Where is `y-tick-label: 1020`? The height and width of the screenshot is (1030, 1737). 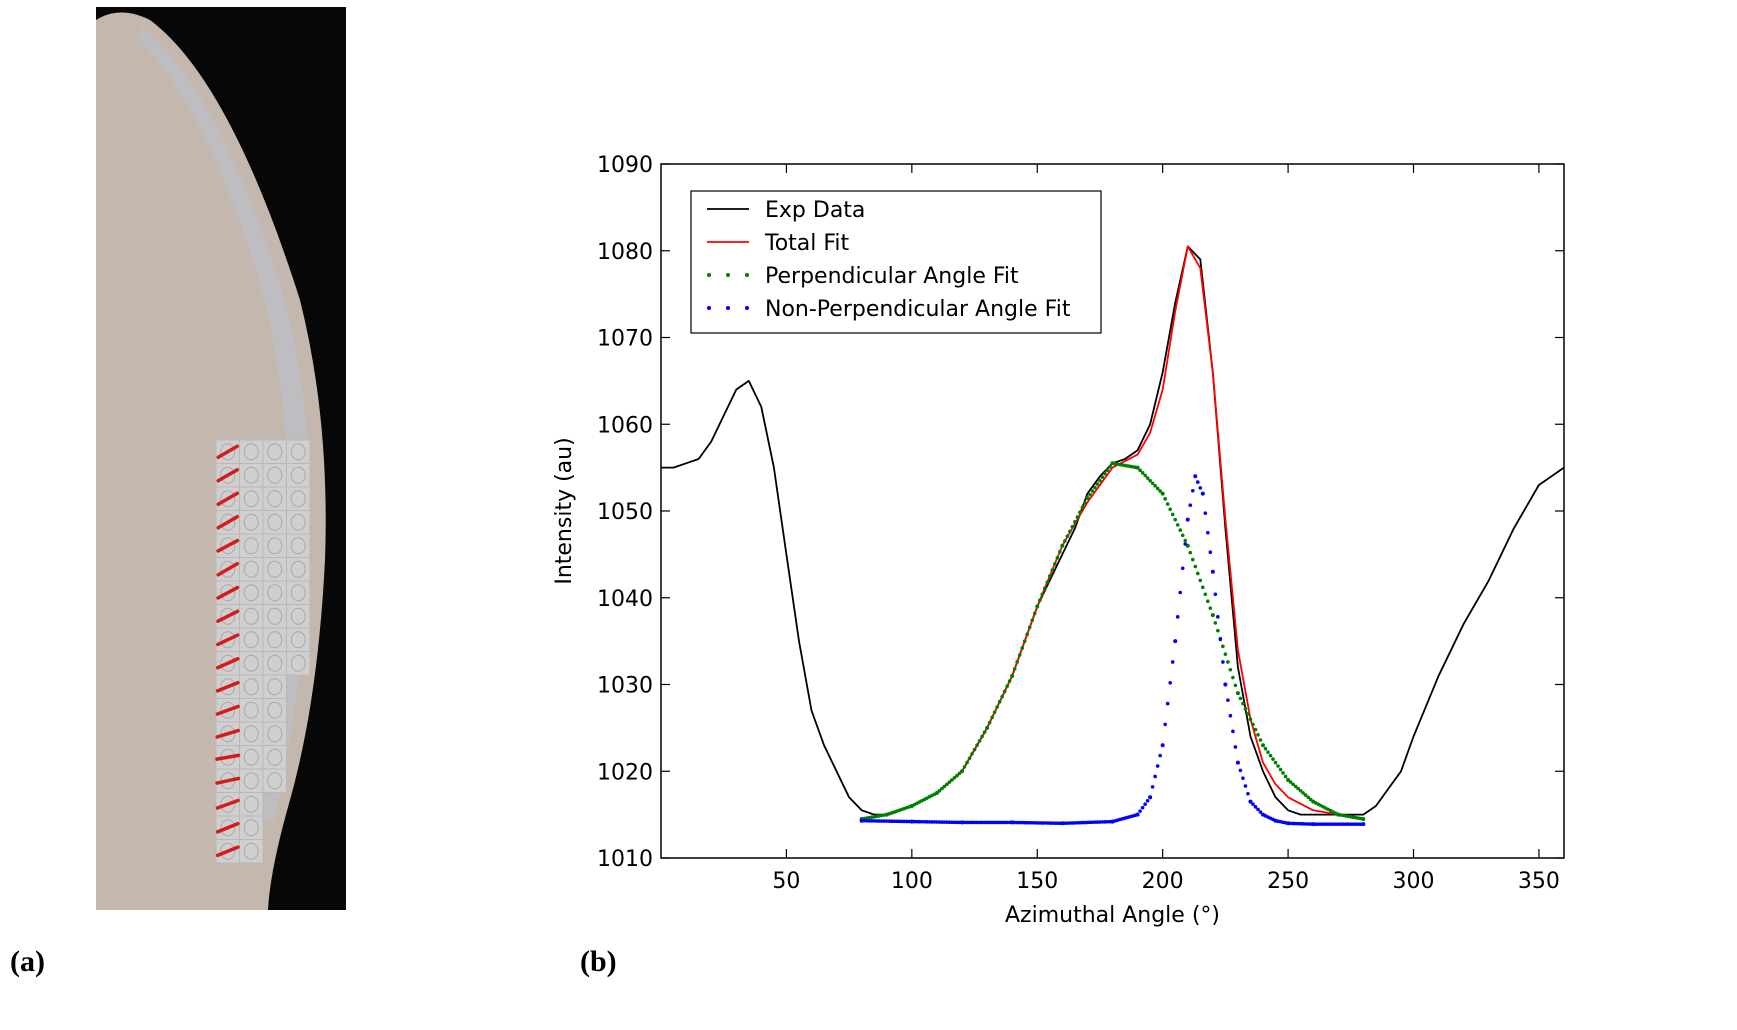
y-tick-label: 1020 is located at coordinates (625, 772).